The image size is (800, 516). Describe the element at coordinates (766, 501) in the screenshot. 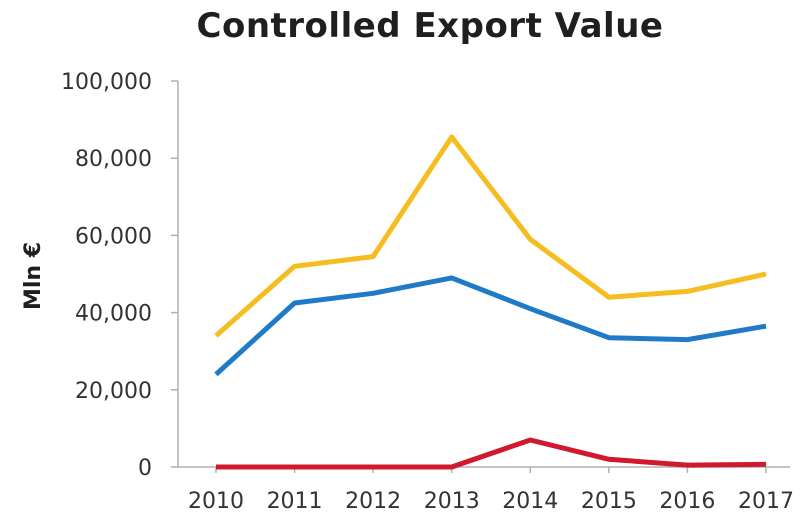

I see `x-tick-label: 2017` at that location.